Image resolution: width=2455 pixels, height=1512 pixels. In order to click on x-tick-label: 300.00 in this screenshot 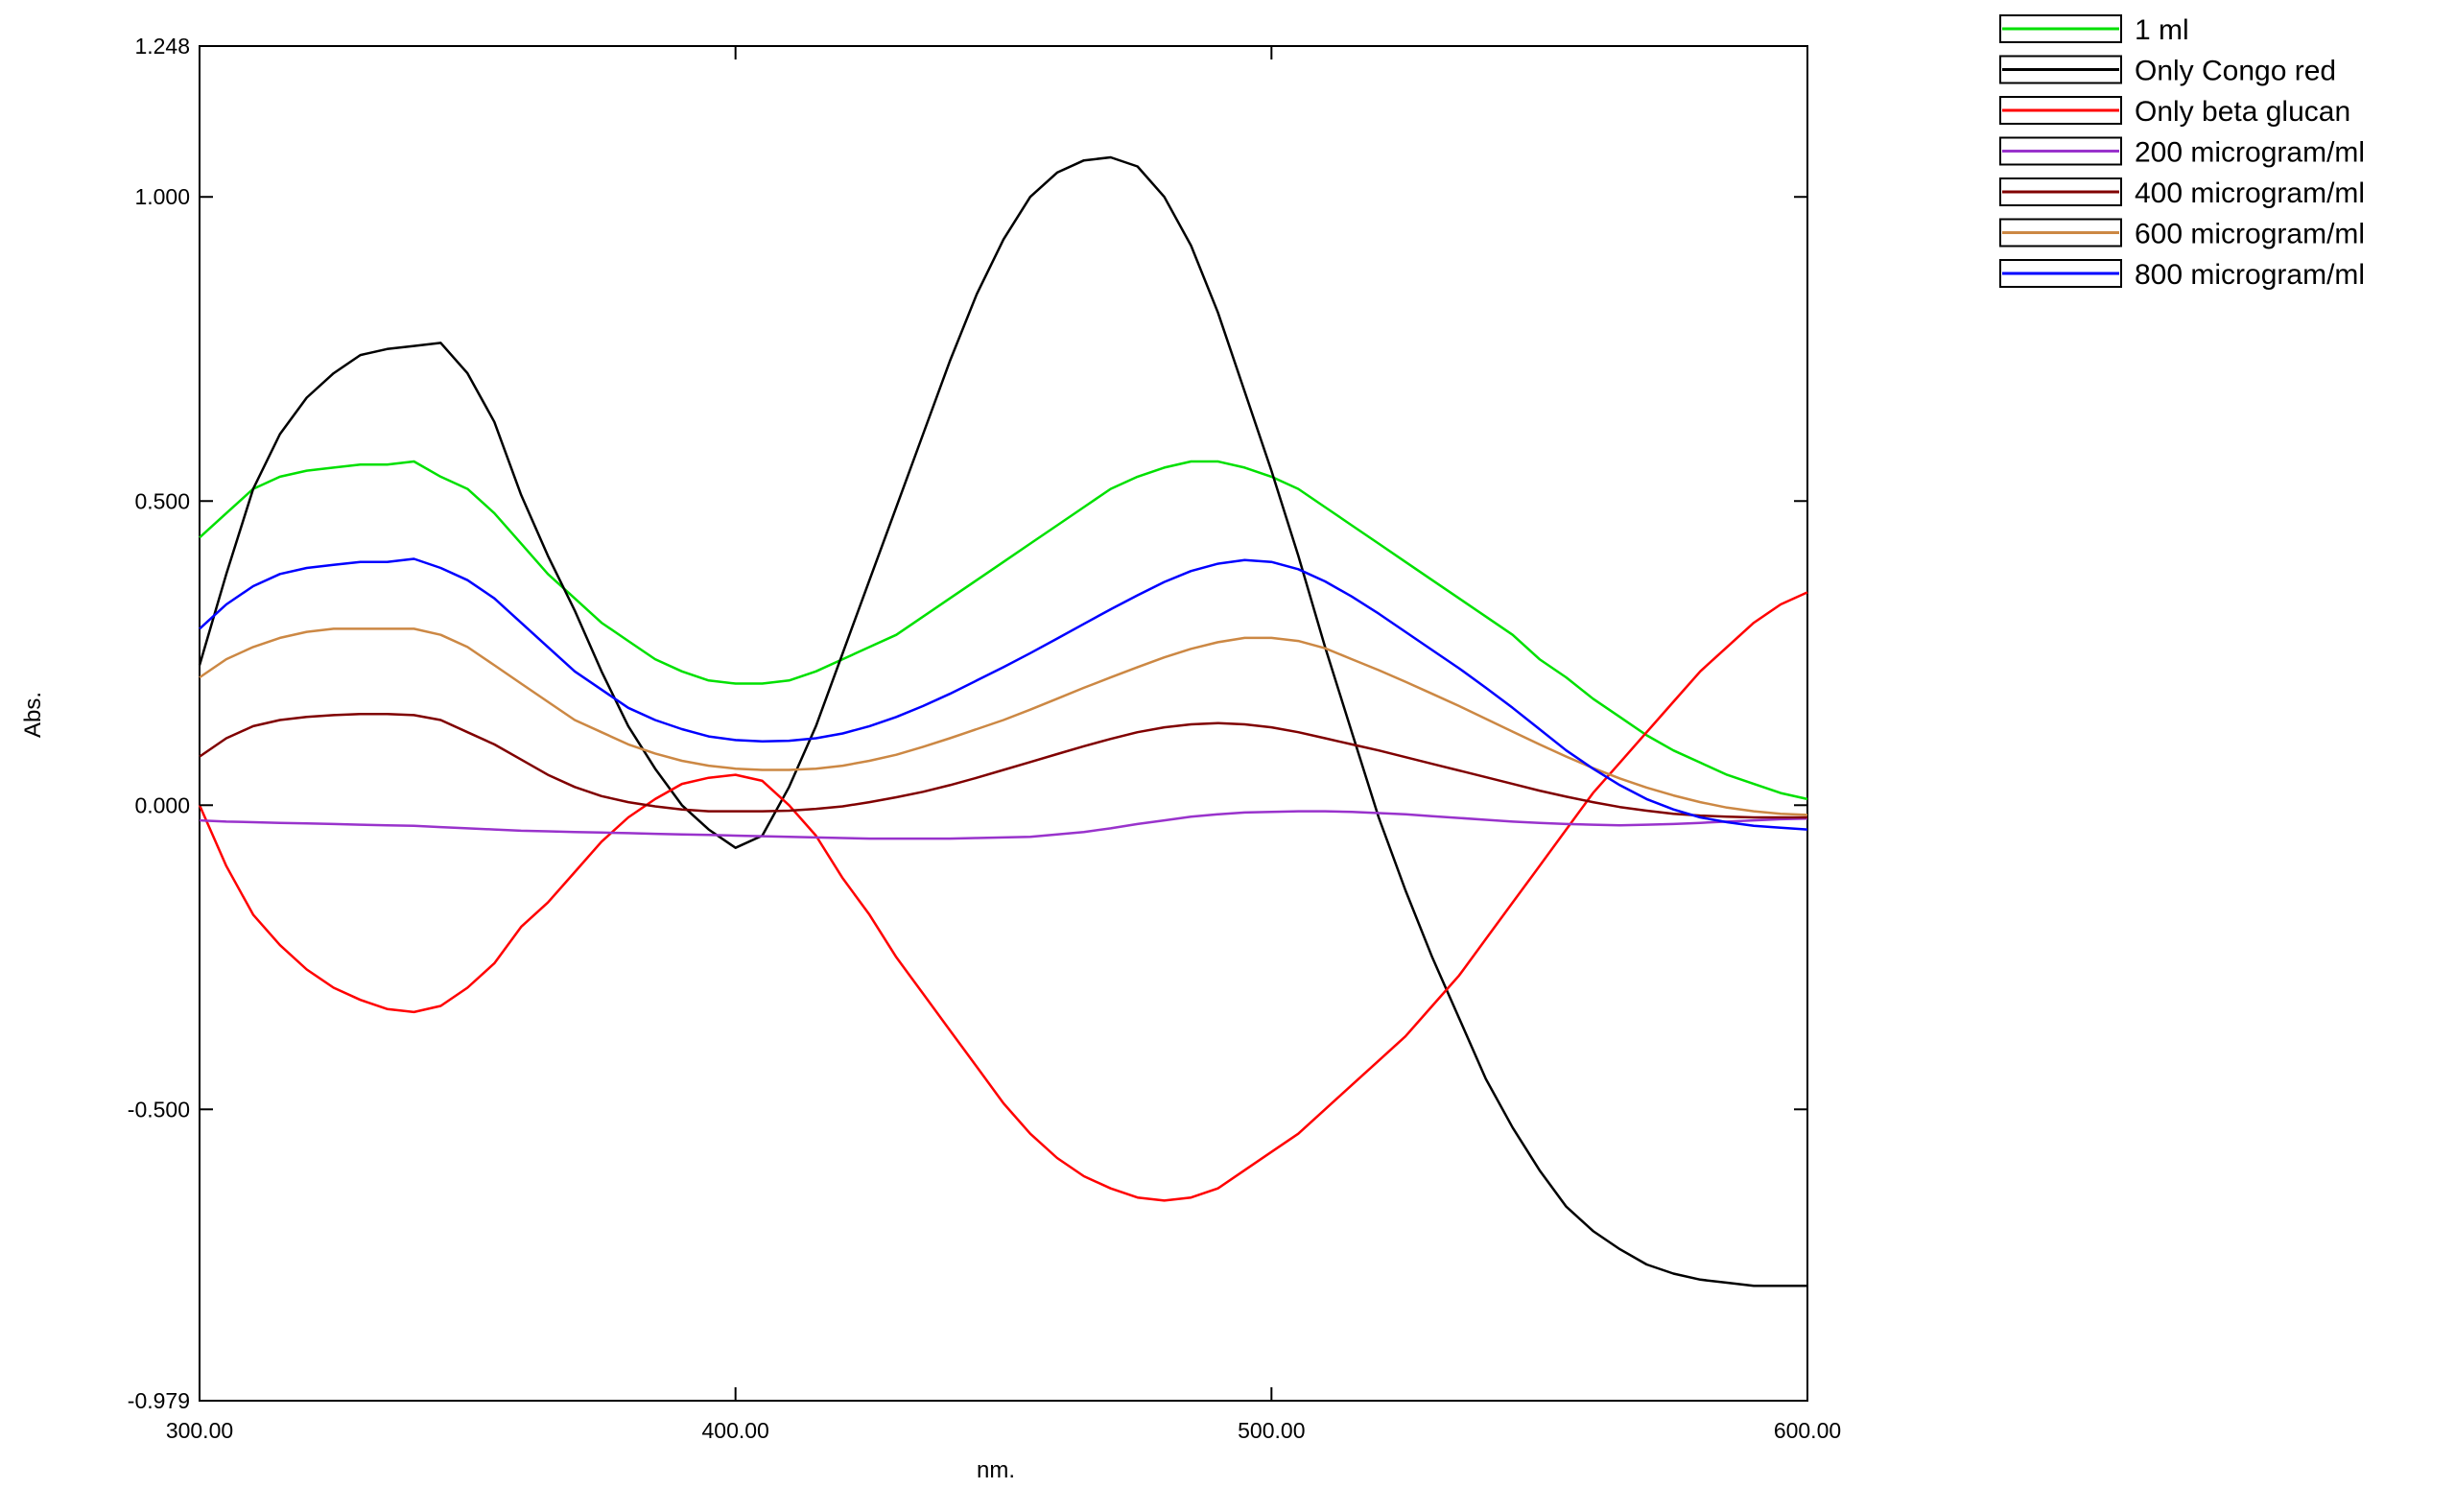, I will do `click(200, 1430)`.